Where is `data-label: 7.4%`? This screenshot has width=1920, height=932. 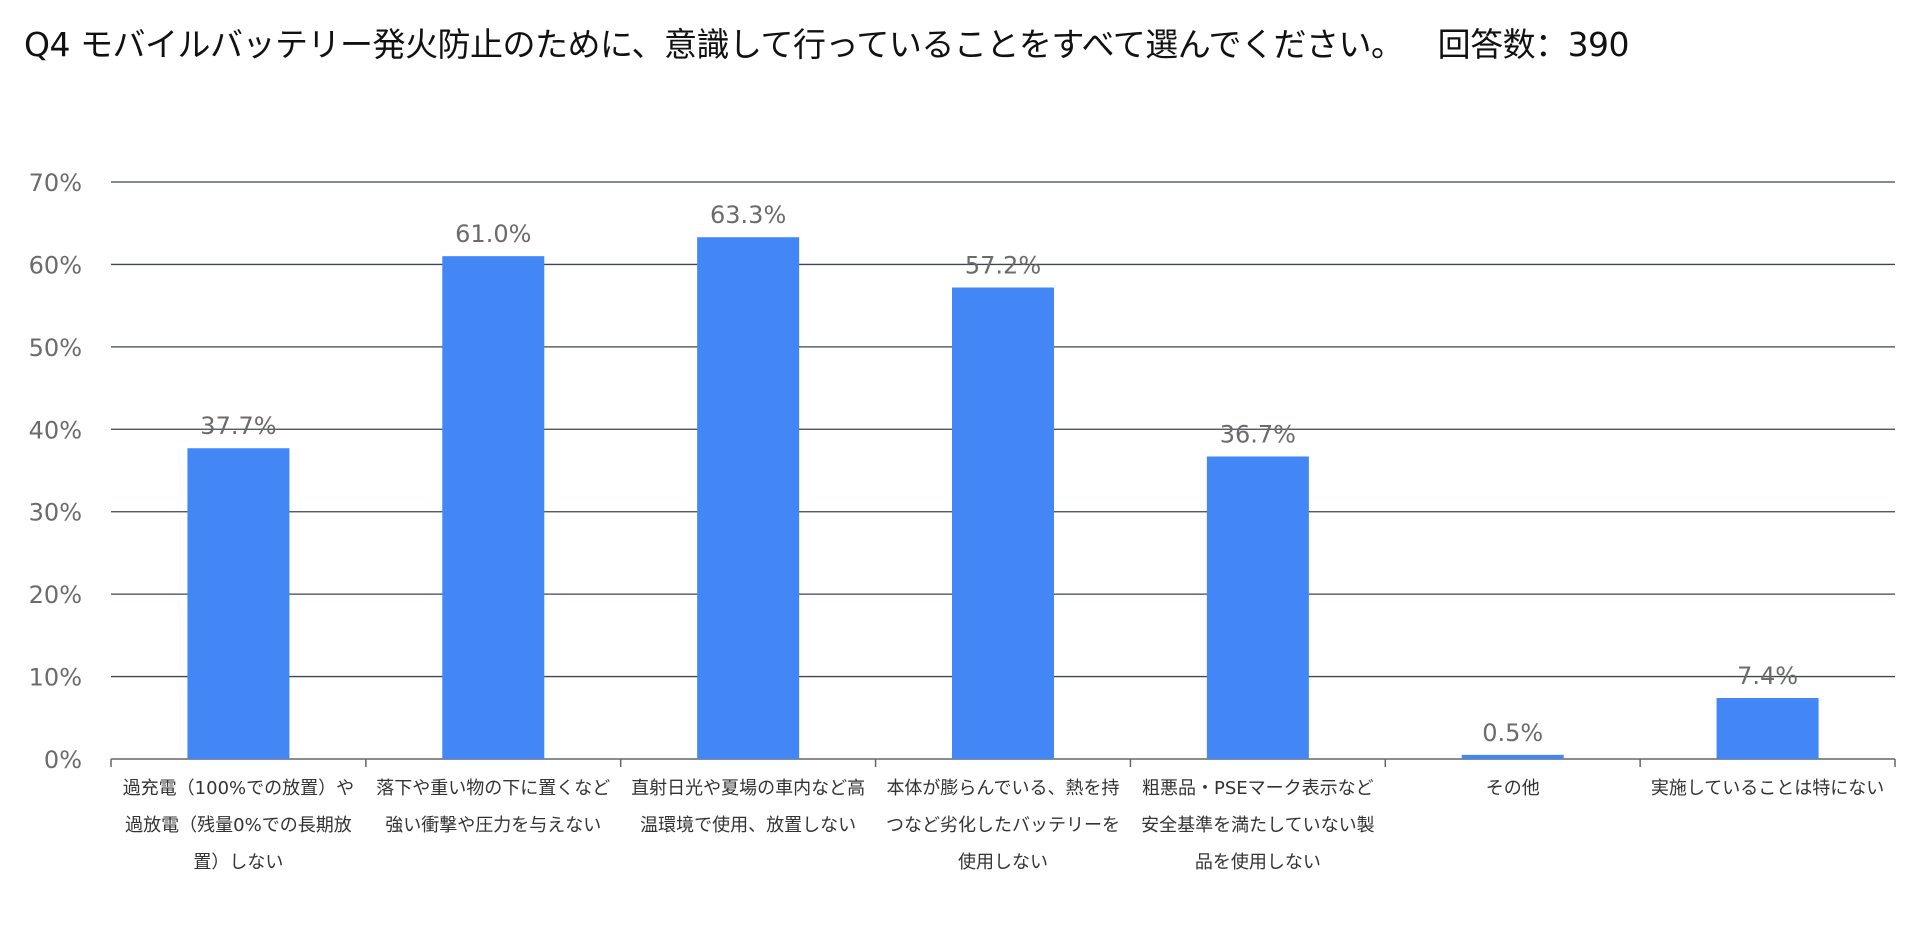 data-label: 7.4% is located at coordinates (1767, 676).